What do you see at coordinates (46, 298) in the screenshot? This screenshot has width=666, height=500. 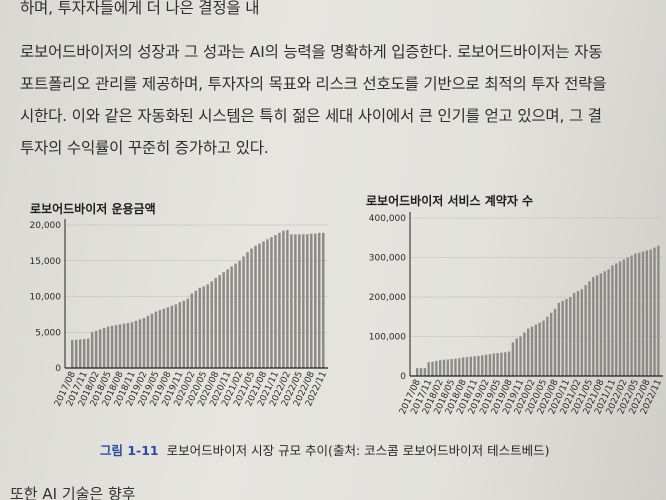 I see `y-tick-label: 10,000` at bounding box center [46, 298].